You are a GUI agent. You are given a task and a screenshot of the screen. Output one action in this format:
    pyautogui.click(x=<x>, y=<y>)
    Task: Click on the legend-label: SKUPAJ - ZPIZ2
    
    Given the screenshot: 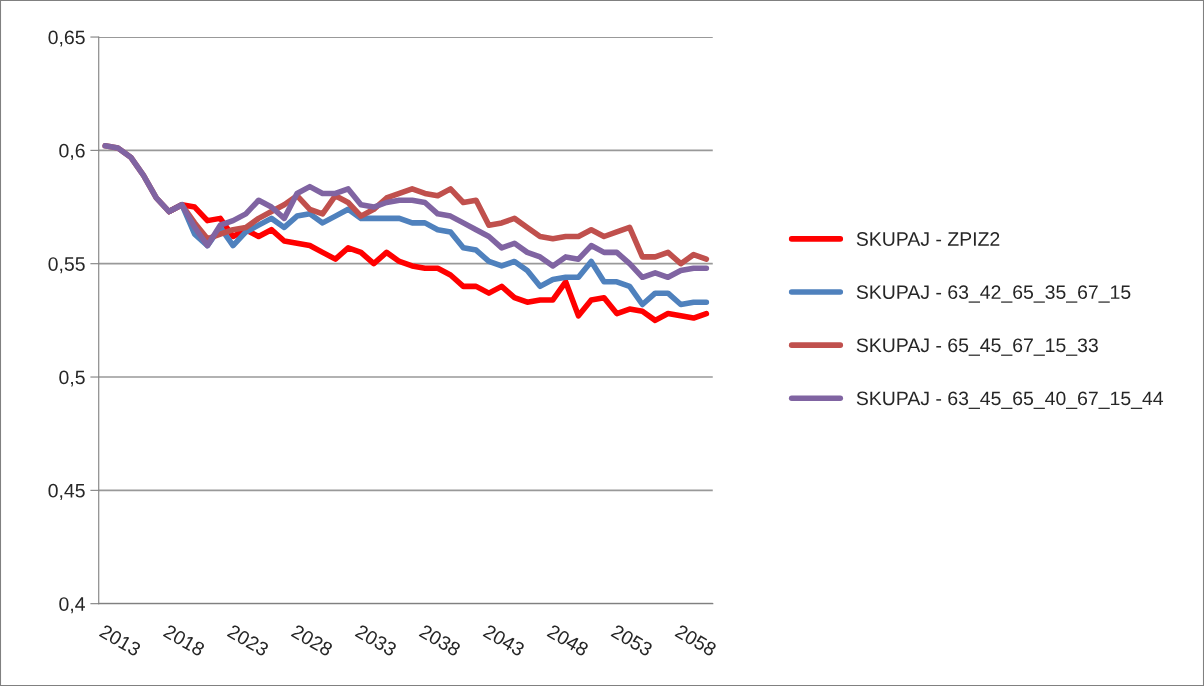 What is the action you would take?
    pyautogui.click(x=928, y=239)
    